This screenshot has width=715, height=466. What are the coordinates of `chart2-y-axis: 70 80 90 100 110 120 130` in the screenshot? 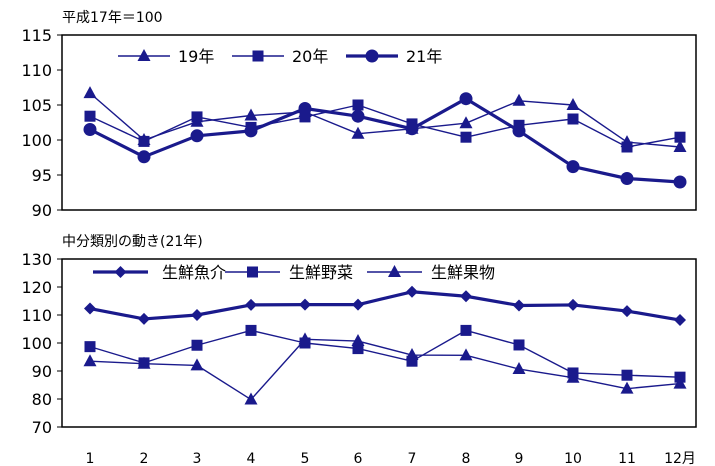 It's located at (41, 343).